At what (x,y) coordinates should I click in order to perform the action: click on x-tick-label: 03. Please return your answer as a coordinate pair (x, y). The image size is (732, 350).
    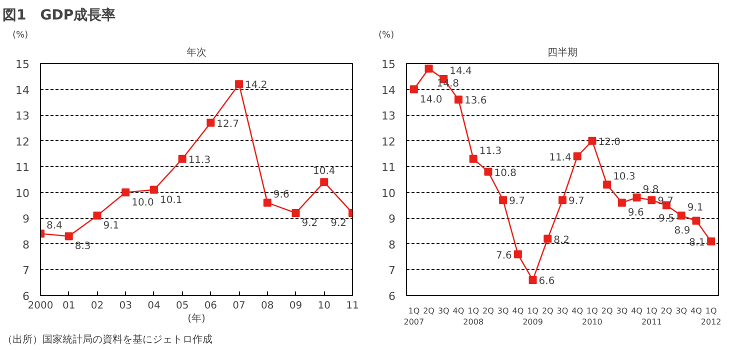
    Looking at the image, I should click on (125, 306).